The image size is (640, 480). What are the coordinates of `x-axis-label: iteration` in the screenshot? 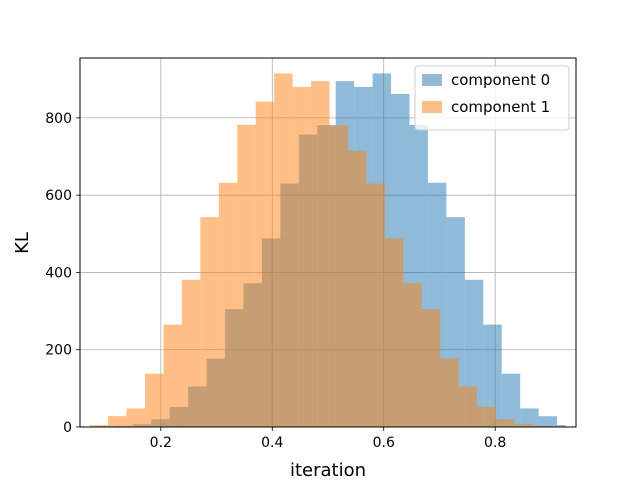 It's located at (328, 470).